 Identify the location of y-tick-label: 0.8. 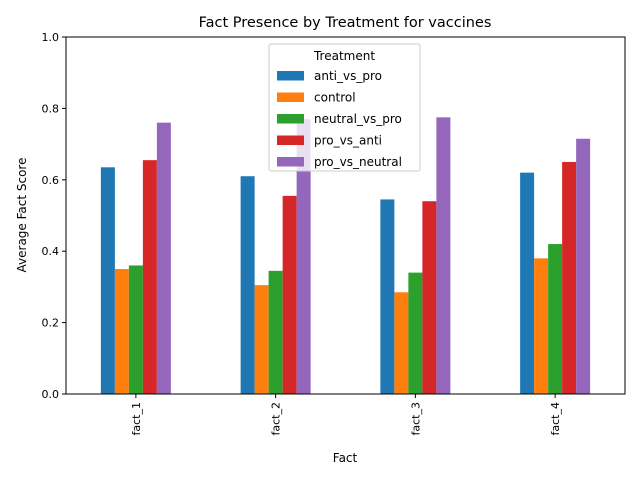
(51, 108).